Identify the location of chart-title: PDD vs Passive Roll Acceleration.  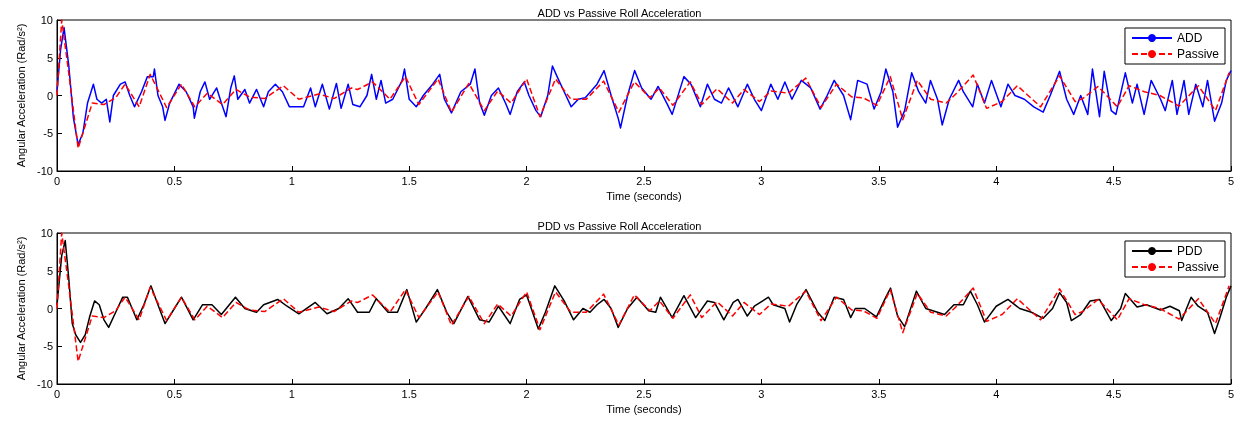
(619, 225).